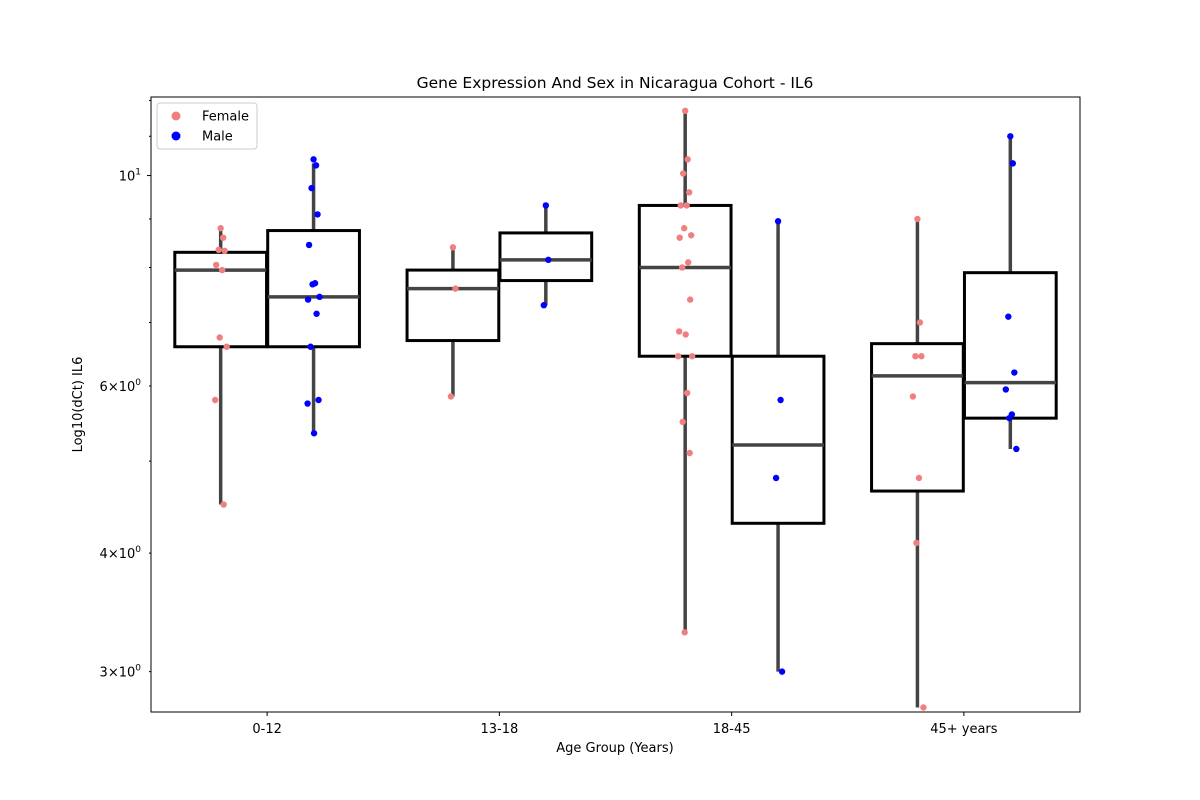 The height and width of the screenshot is (800, 1200). I want to click on y-tick-label: 3×100, so click(121, 672).